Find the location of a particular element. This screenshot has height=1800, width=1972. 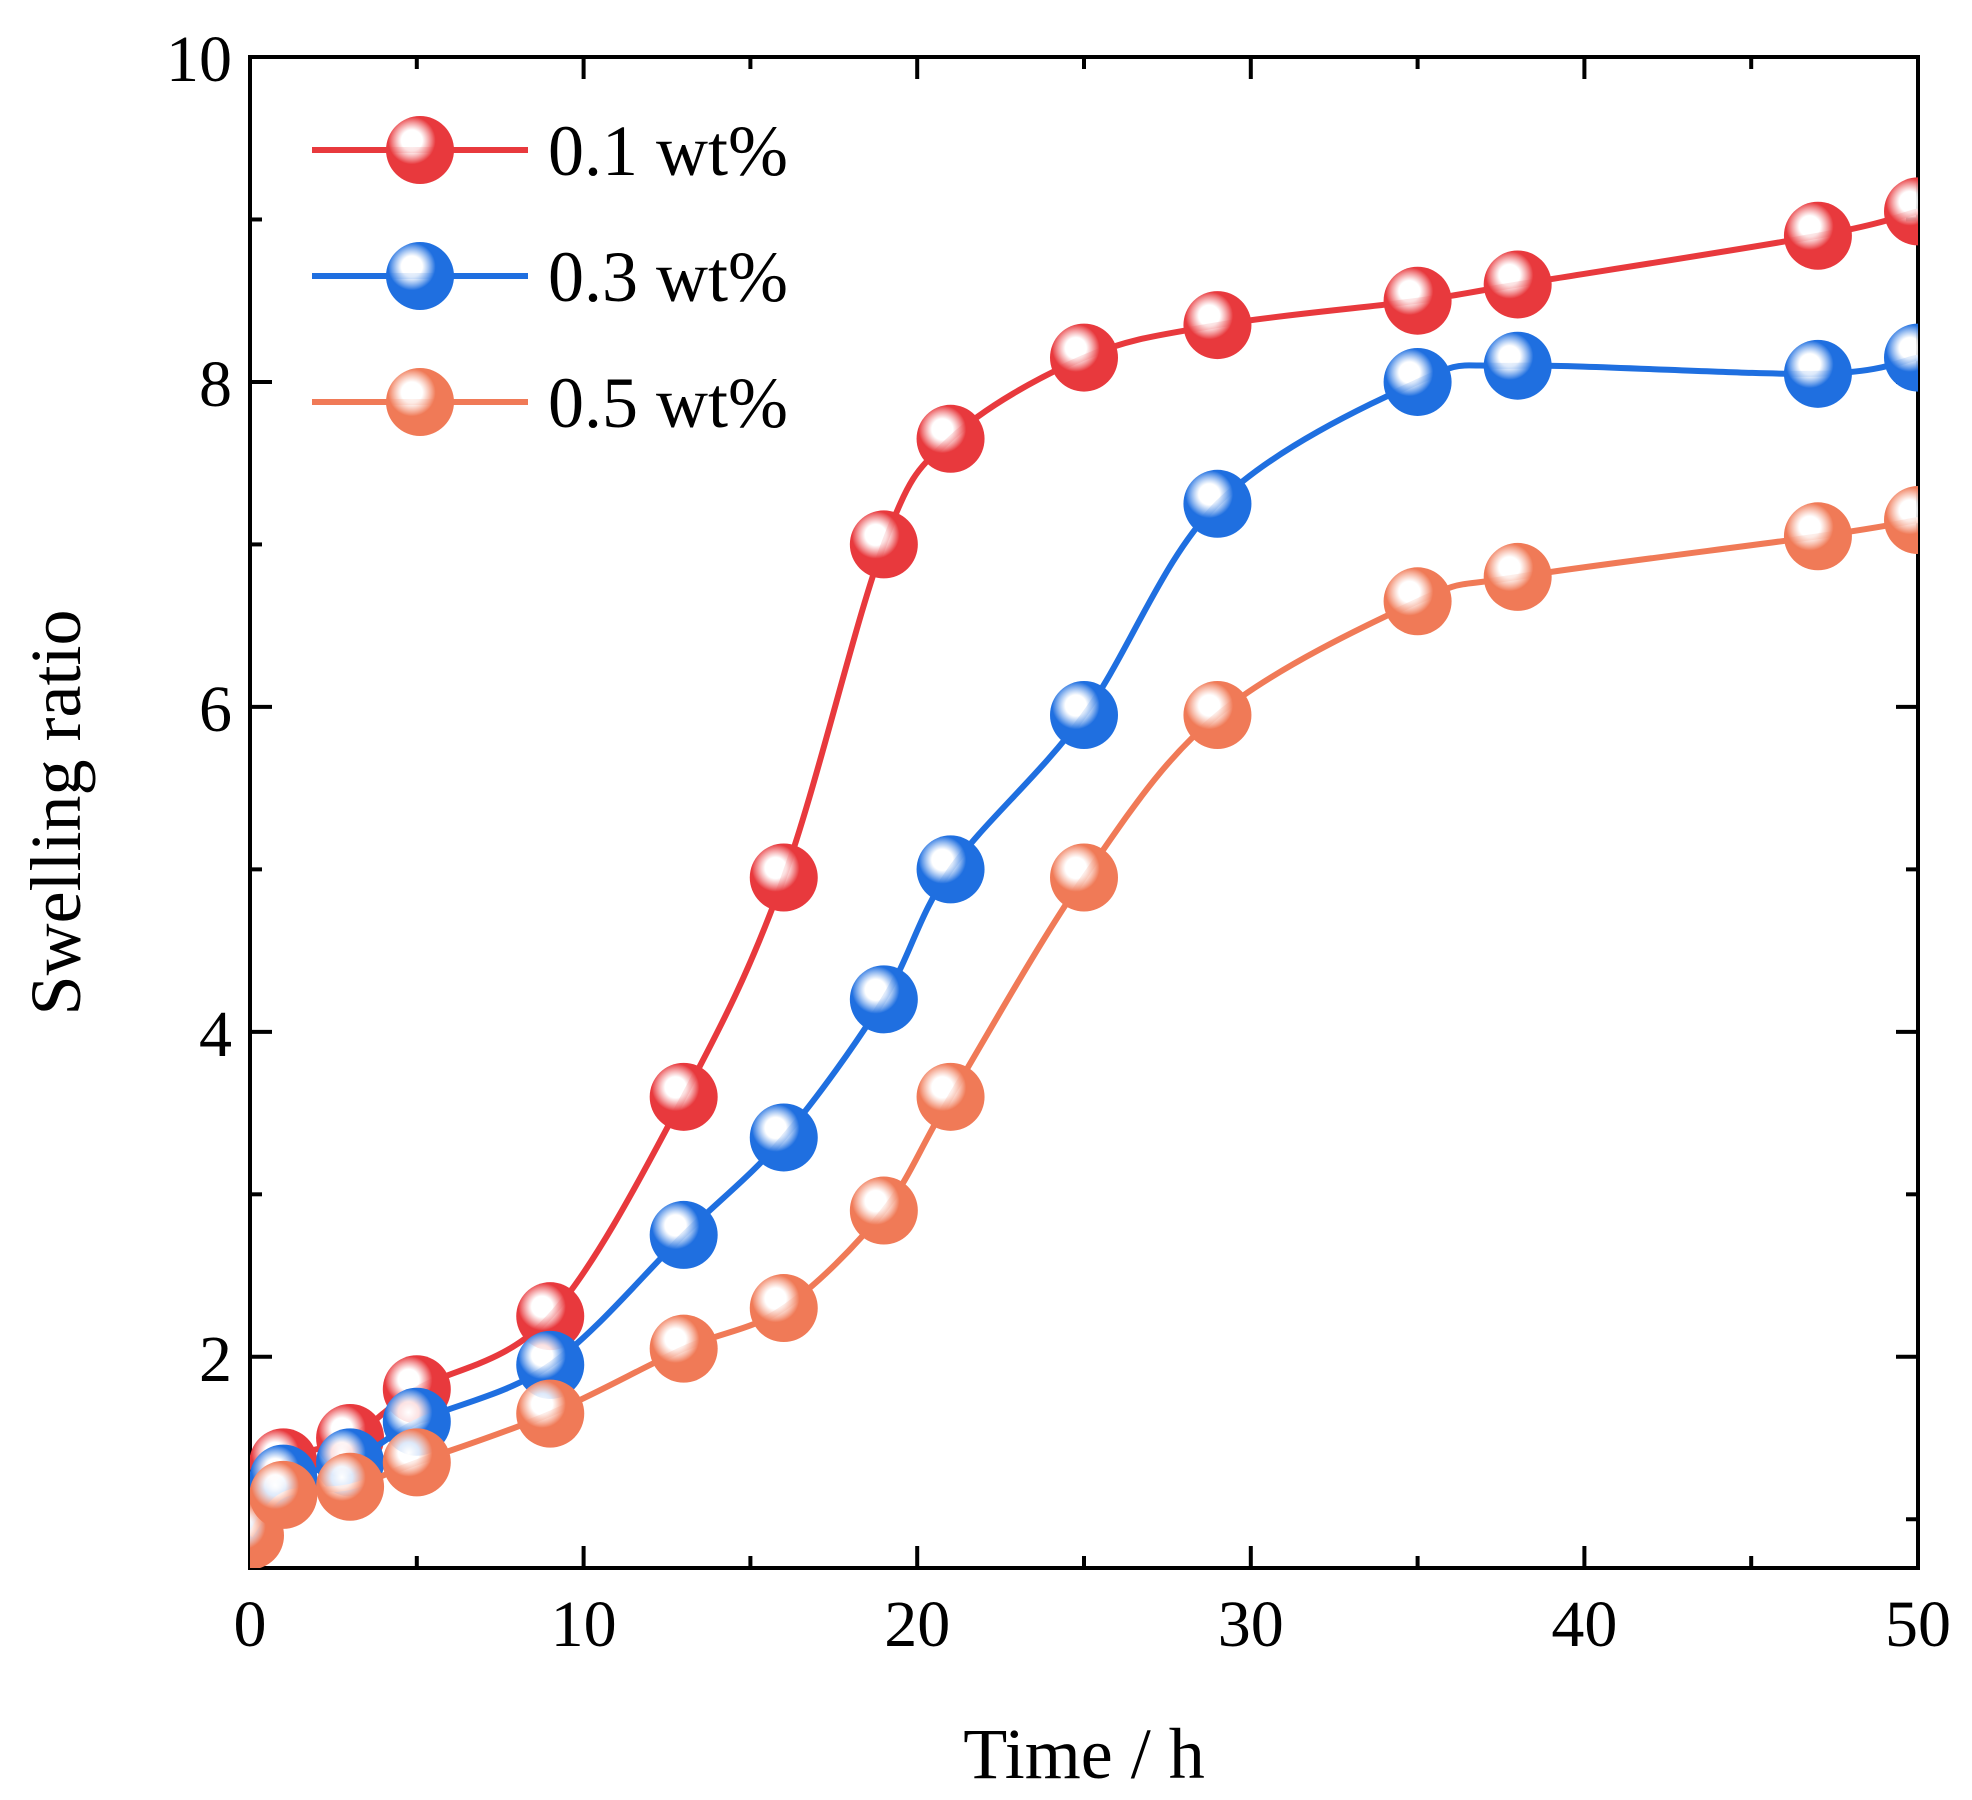

legend-label: 0.5 wt% is located at coordinates (668, 403).